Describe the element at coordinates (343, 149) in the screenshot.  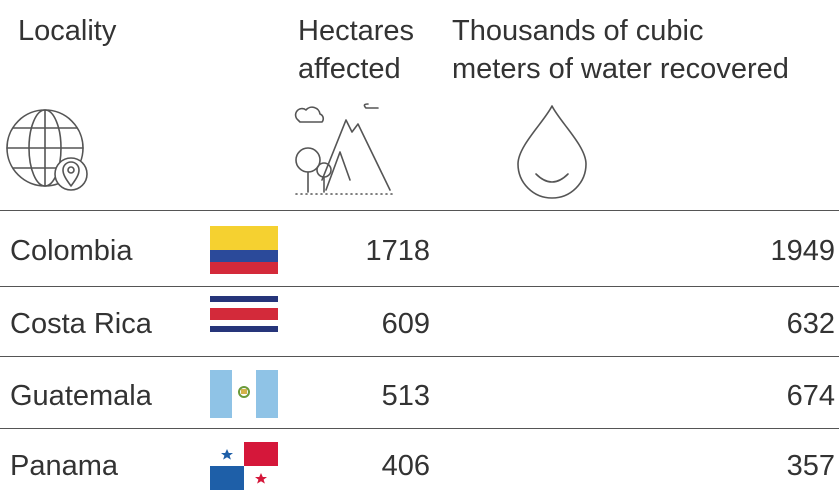
I see `land-icon` at that location.